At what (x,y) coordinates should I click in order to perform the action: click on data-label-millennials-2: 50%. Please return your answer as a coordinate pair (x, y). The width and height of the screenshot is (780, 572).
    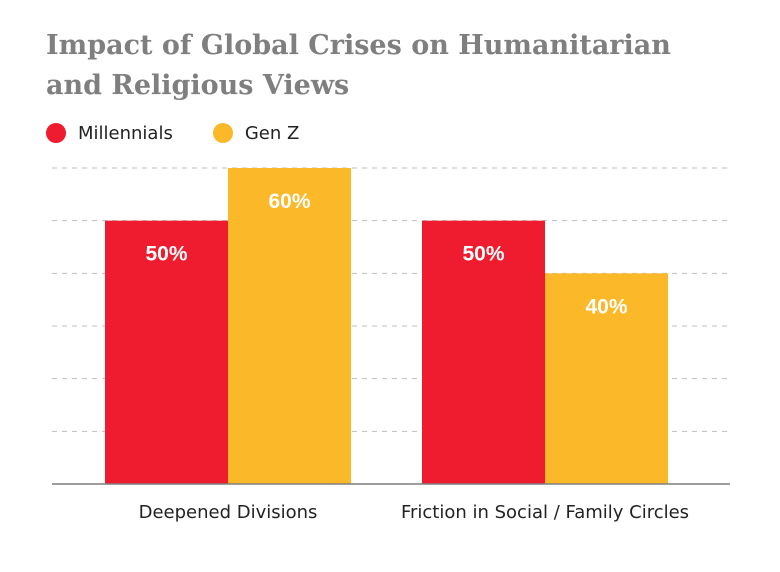
    Looking at the image, I should click on (483, 254).